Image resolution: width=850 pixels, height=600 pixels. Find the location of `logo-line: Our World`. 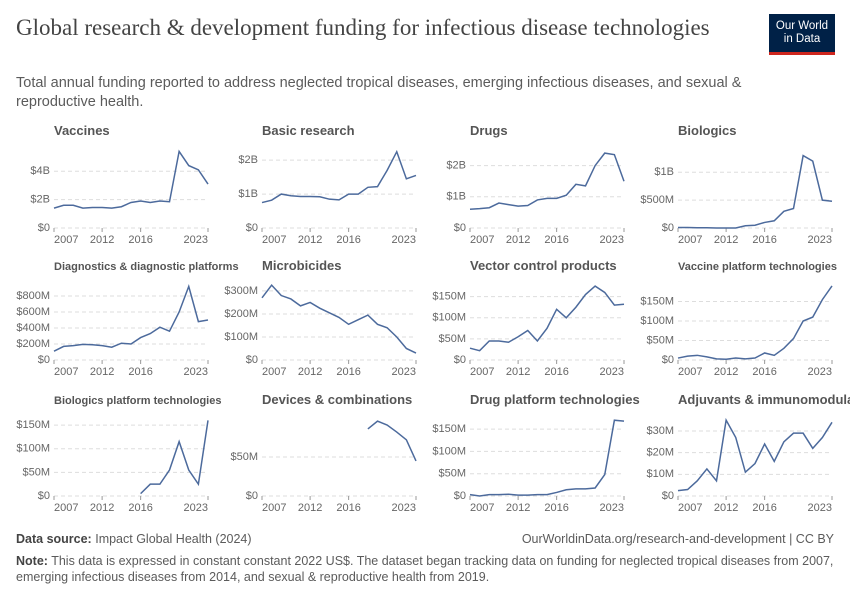

logo-line: Our World is located at coordinates (802, 26).